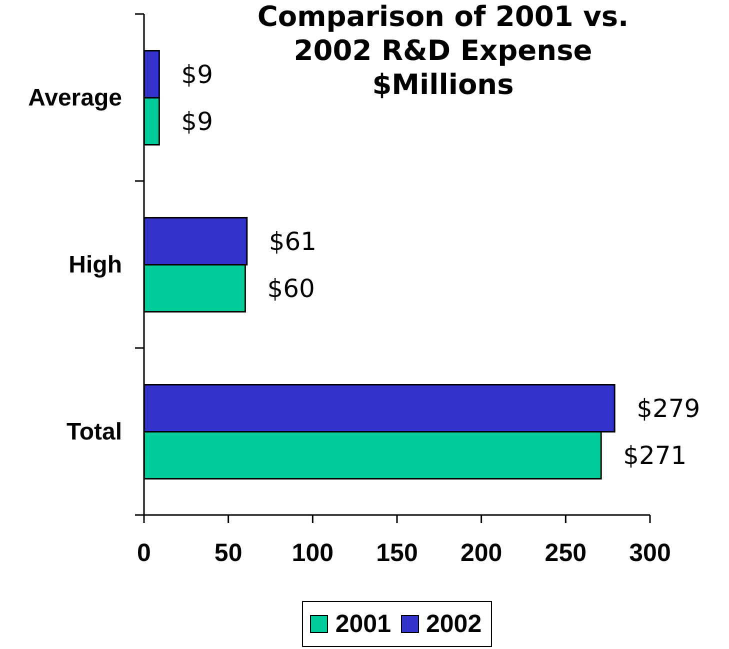 The width and height of the screenshot is (729, 649). What do you see at coordinates (291, 289) in the screenshot?
I see `data-label: $60` at bounding box center [291, 289].